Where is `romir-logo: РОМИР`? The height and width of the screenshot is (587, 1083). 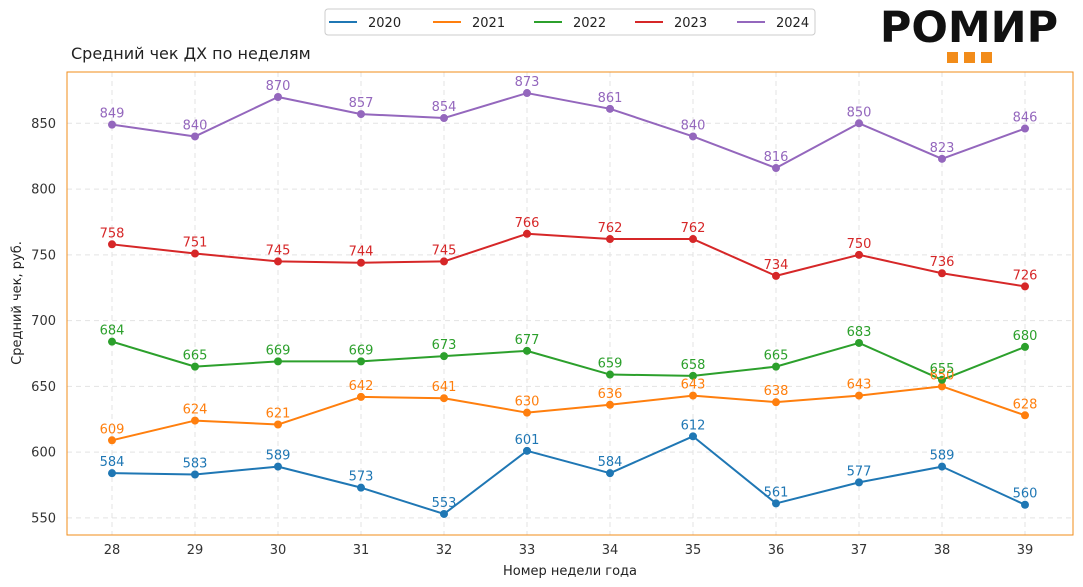
romir-logo: РОМИР is located at coordinates (969, 35).